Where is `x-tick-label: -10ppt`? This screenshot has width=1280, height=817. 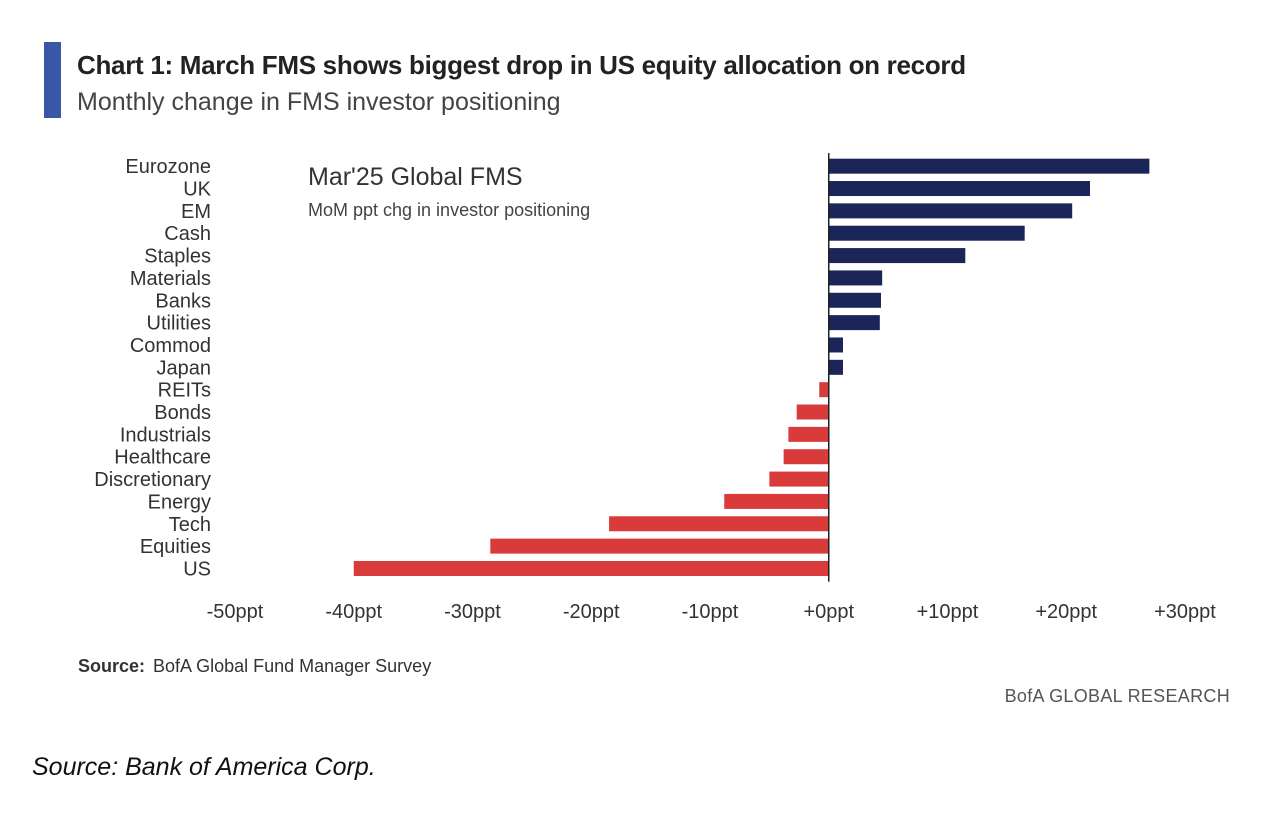 x-tick-label: -10ppt is located at coordinates (710, 612).